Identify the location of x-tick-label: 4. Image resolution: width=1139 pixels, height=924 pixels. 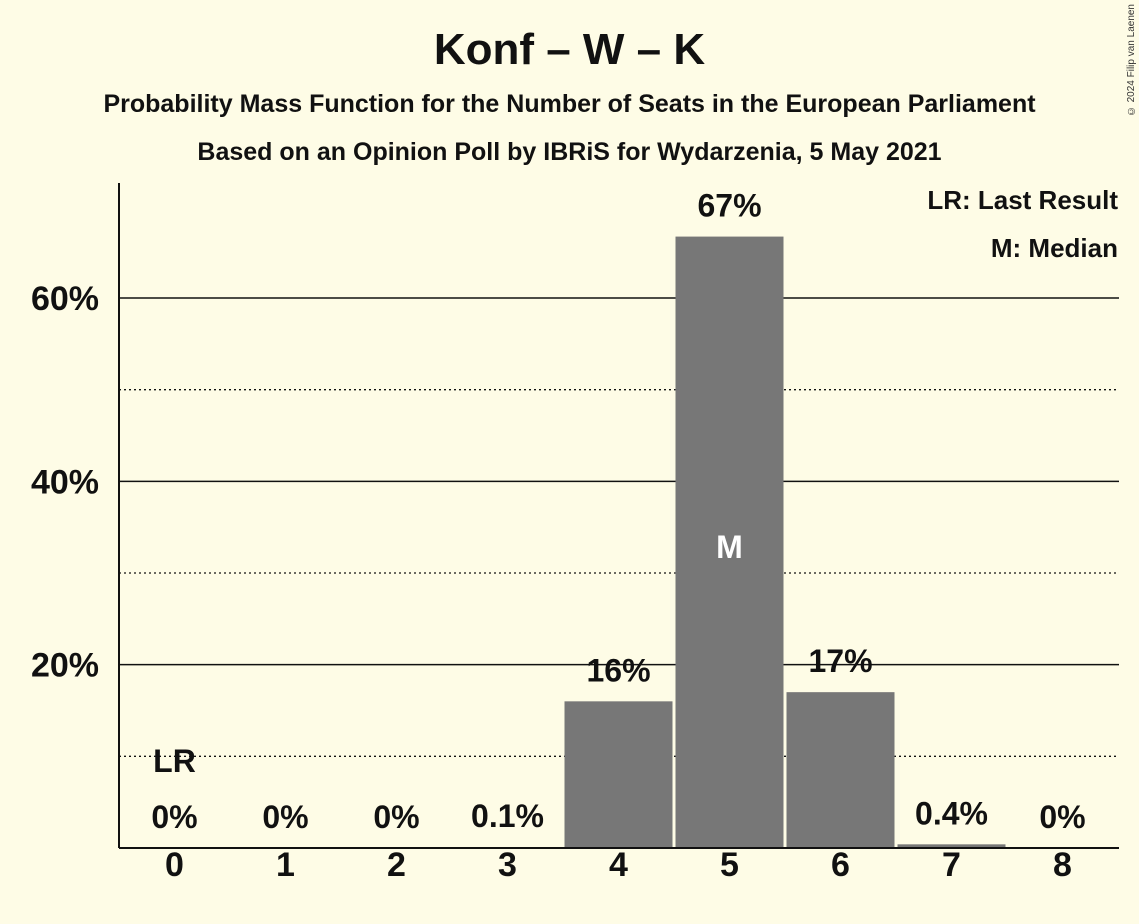
(618, 865).